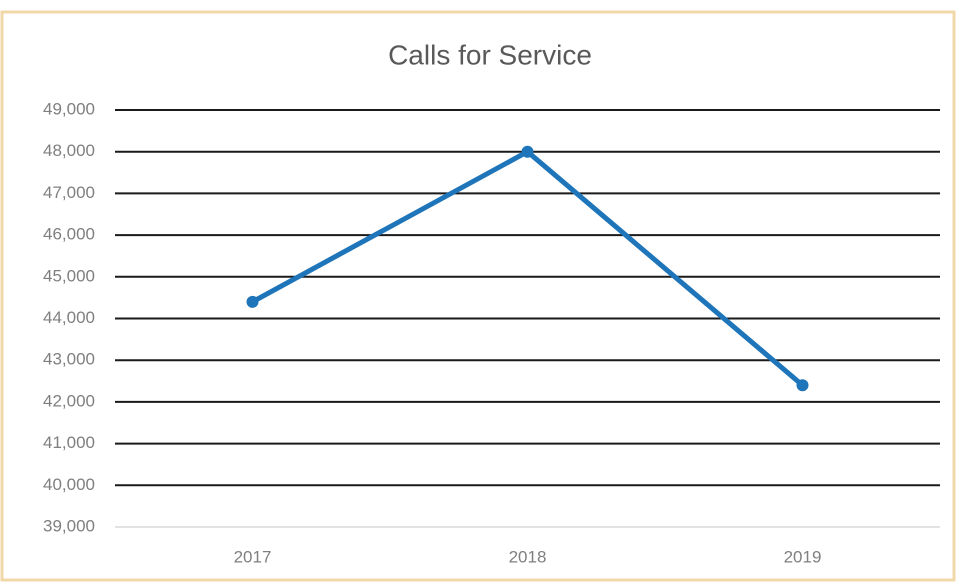 This screenshot has width=956, height=582. Describe the element at coordinates (69, 275) in the screenshot. I see `y-tick-label: 45,000` at that location.